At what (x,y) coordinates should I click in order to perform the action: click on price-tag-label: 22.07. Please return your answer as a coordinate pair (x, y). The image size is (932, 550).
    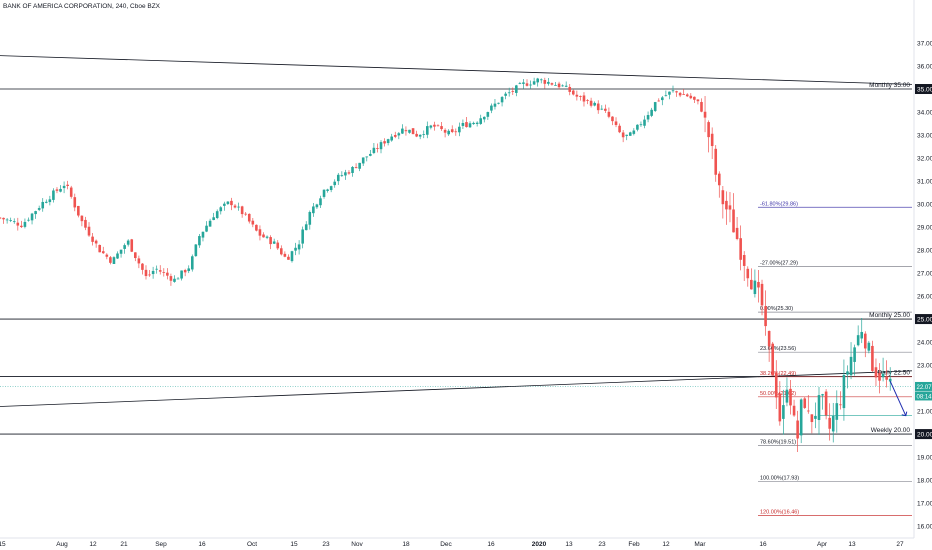
    Looking at the image, I should click on (924, 388).